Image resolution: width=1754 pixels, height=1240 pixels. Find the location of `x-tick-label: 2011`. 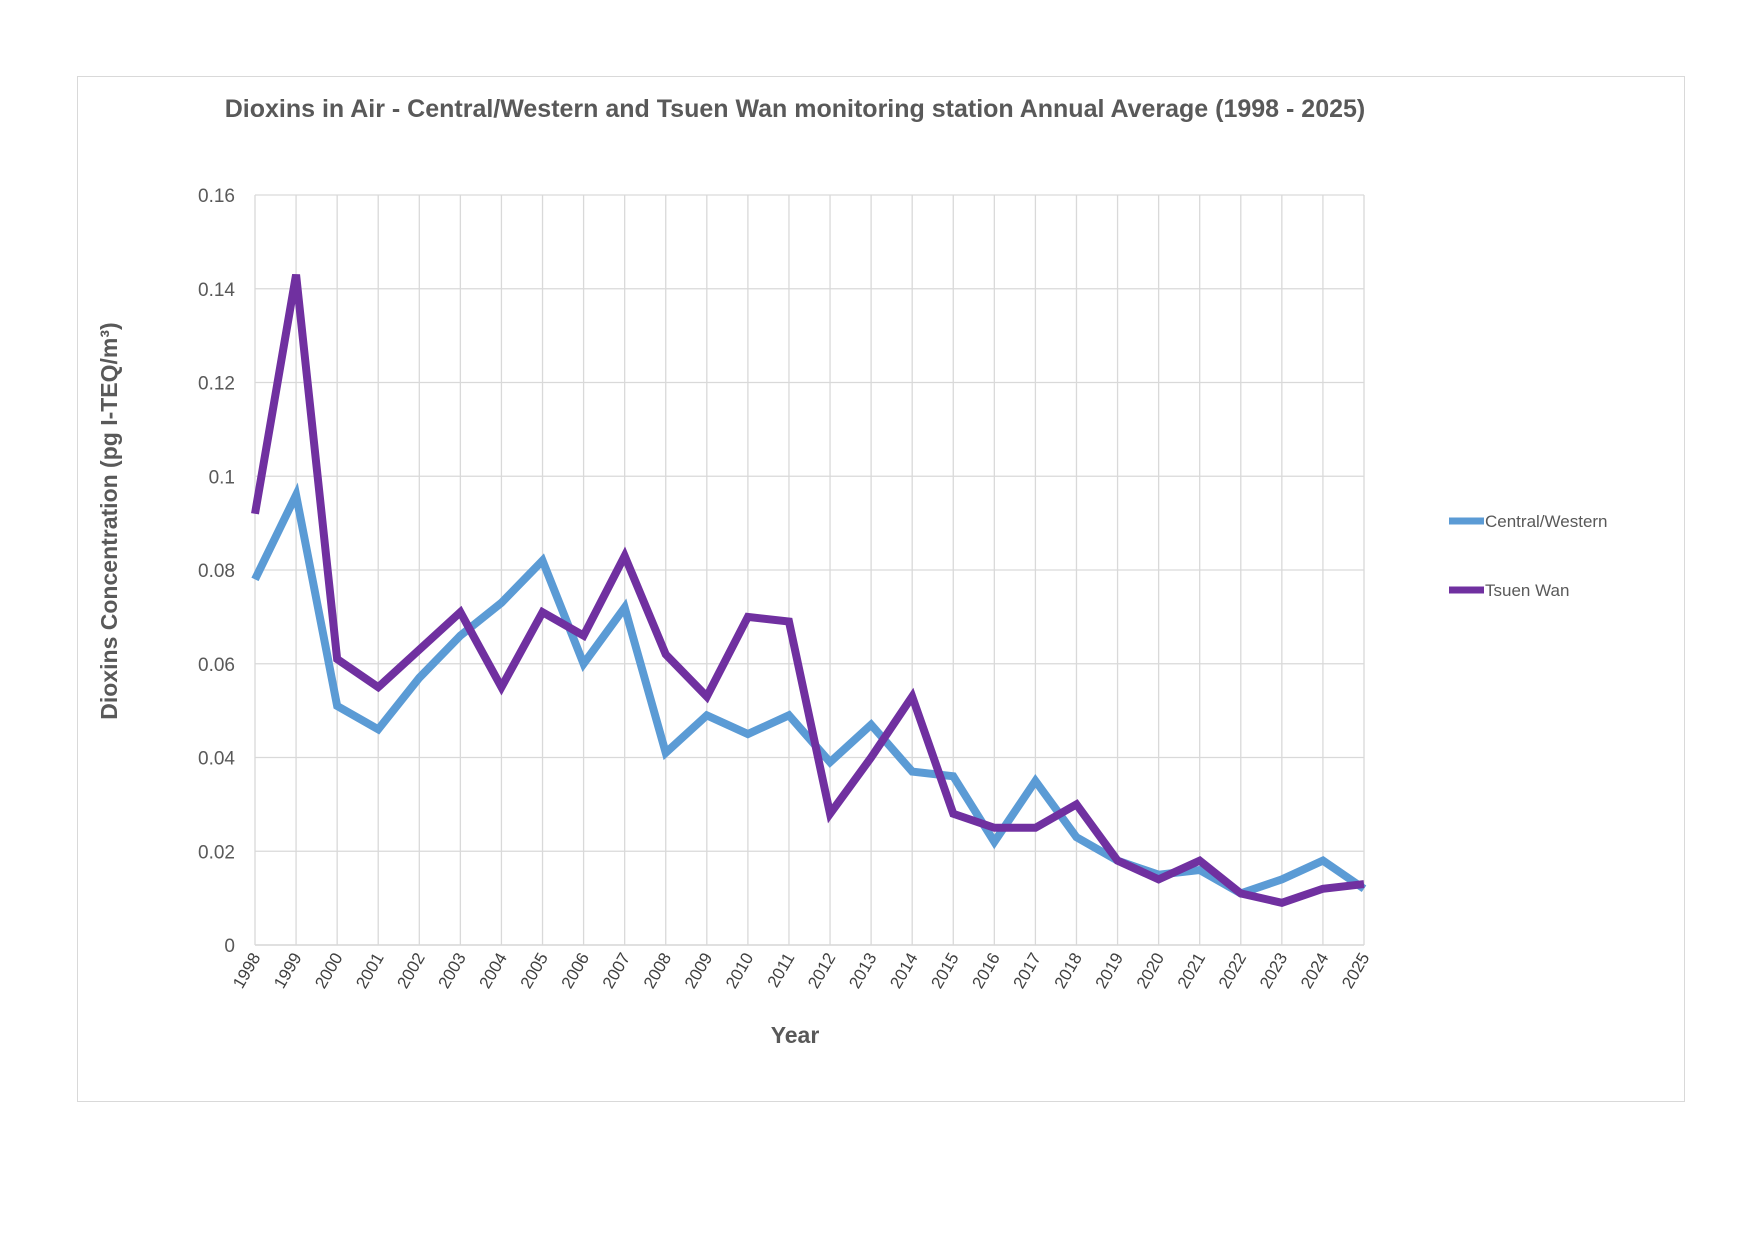

x-tick-label: 2011 is located at coordinates (781, 970).